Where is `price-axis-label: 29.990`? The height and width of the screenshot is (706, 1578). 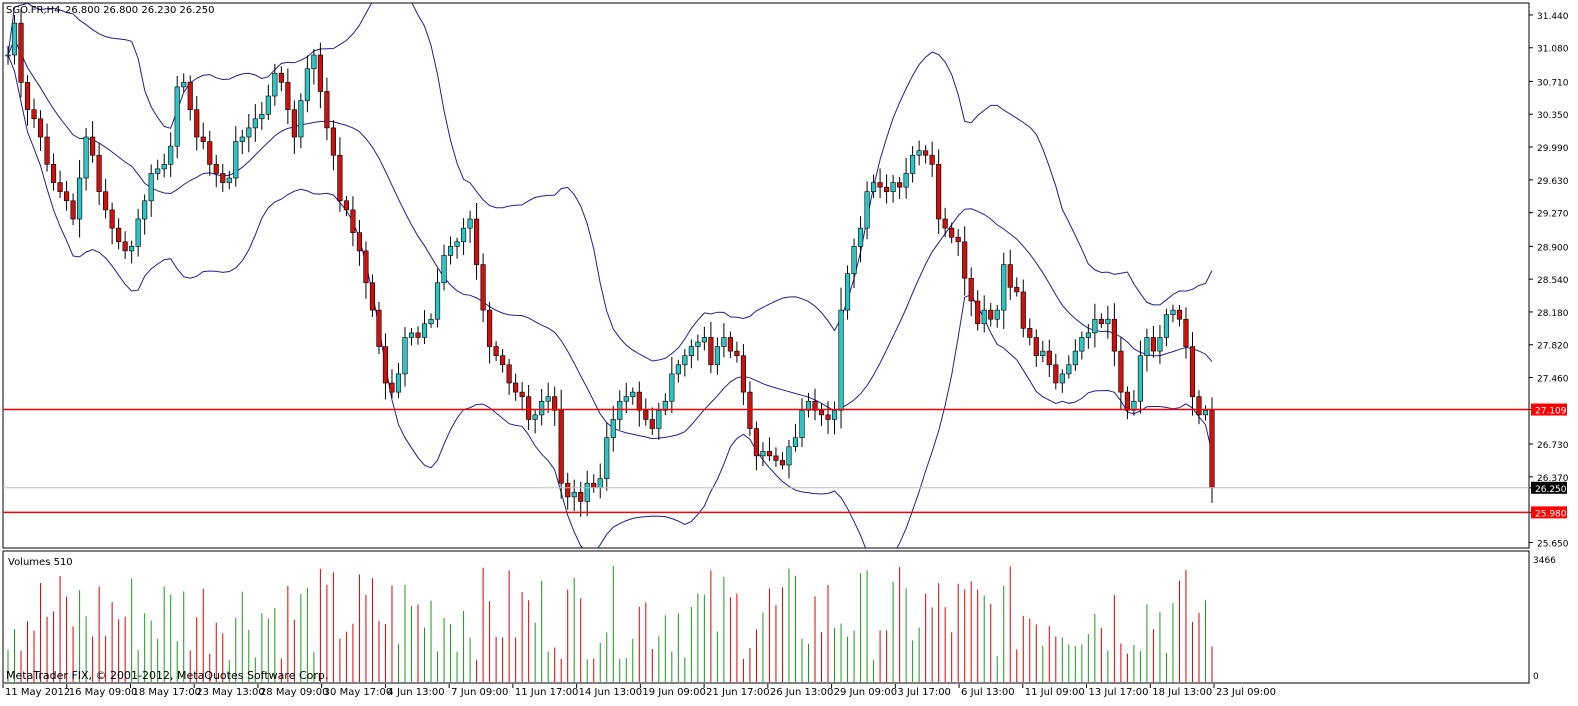 price-axis-label: 29.990 is located at coordinates (1553, 149).